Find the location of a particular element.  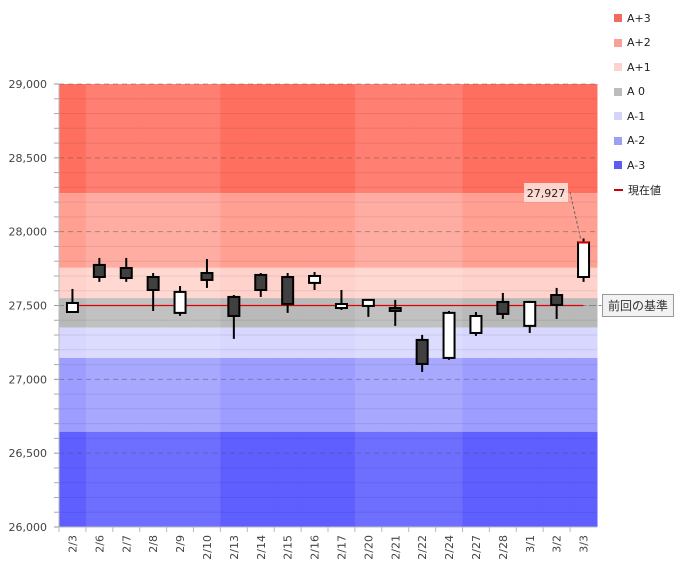

legend-label: A-2 is located at coordinates (636, 141).